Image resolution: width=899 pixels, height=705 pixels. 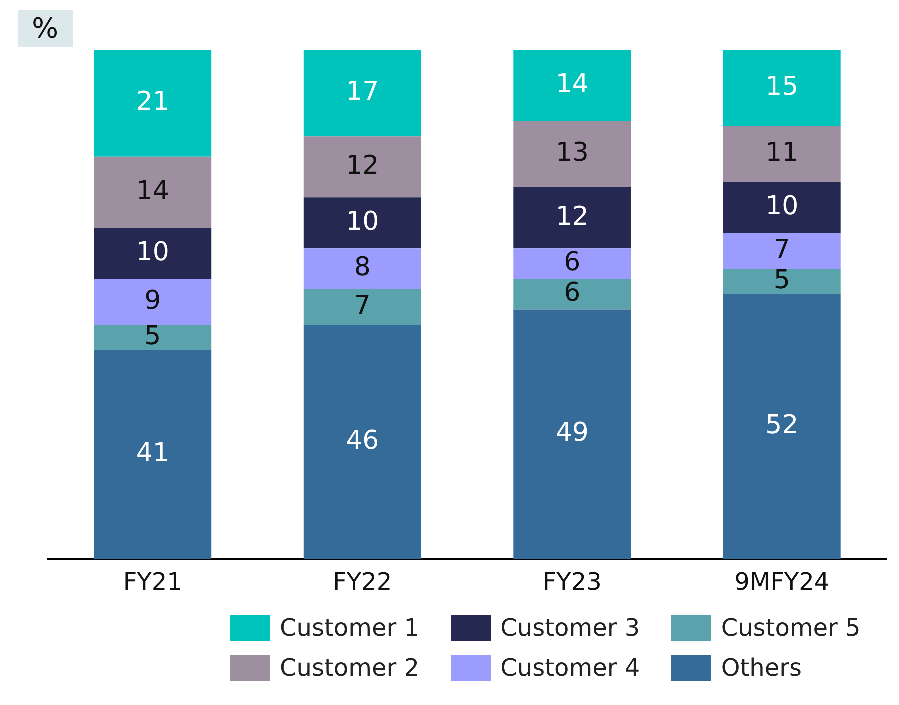 I want to click on data-label: 8, so click(x=362, y=267).